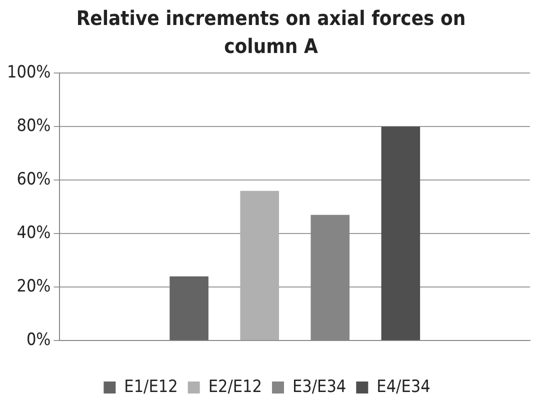 Image resolution: width=542 pixels, height=410 pixels. Describe the element at coordinates (33, 233) in the screenshot. I see `y-tick-label: 40%` at that location.